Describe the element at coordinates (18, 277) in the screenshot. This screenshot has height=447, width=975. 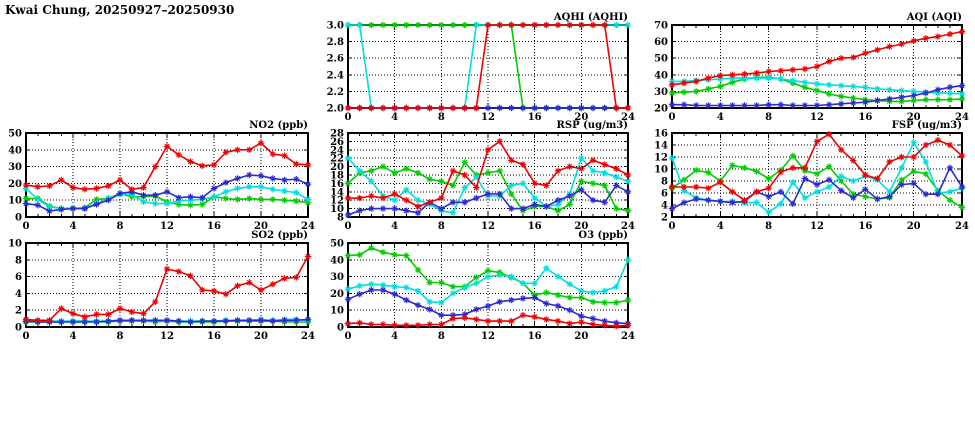
I see `y-tick-label: 6` at that location.